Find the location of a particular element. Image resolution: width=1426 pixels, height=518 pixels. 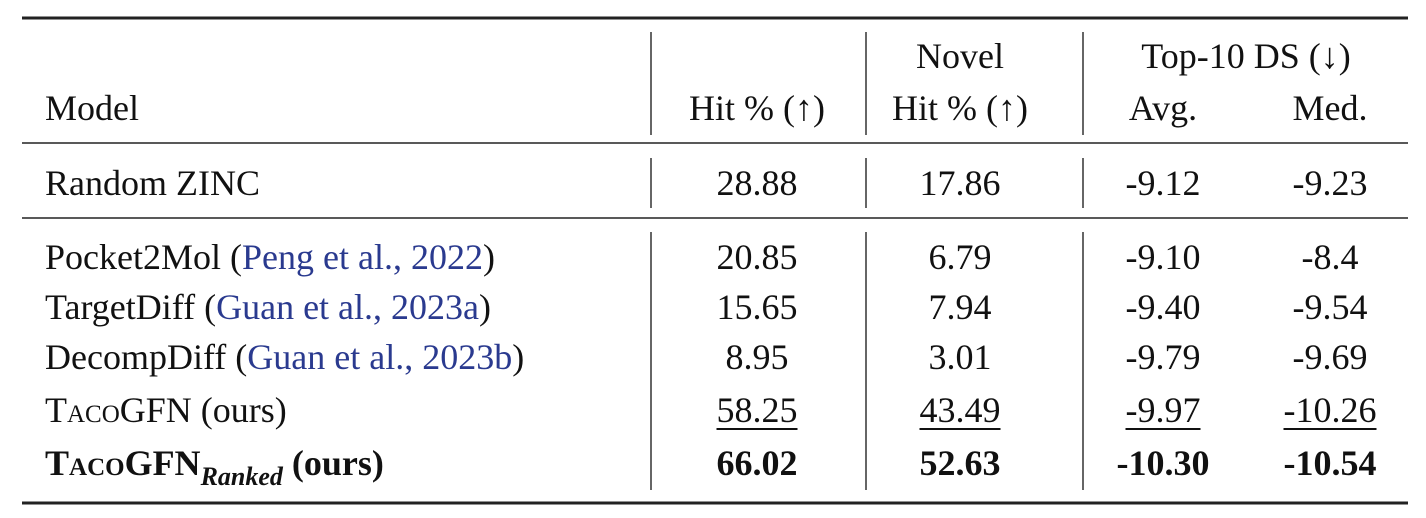

hit-value: 20.85 is located at coordinates (757, 257).